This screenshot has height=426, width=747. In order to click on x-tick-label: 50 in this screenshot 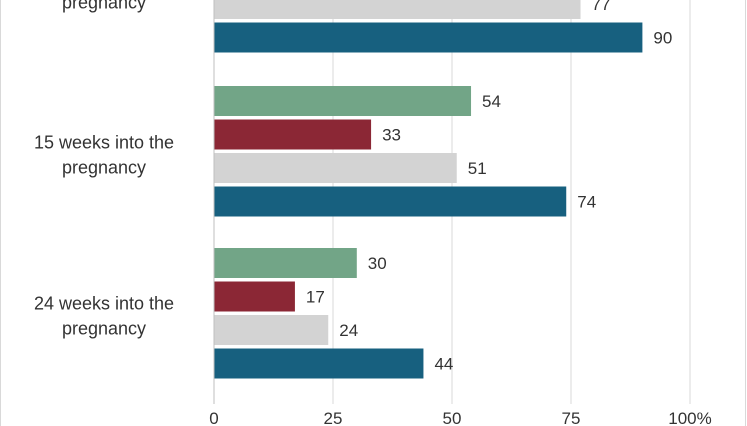, I will do `click(452, 417)`.